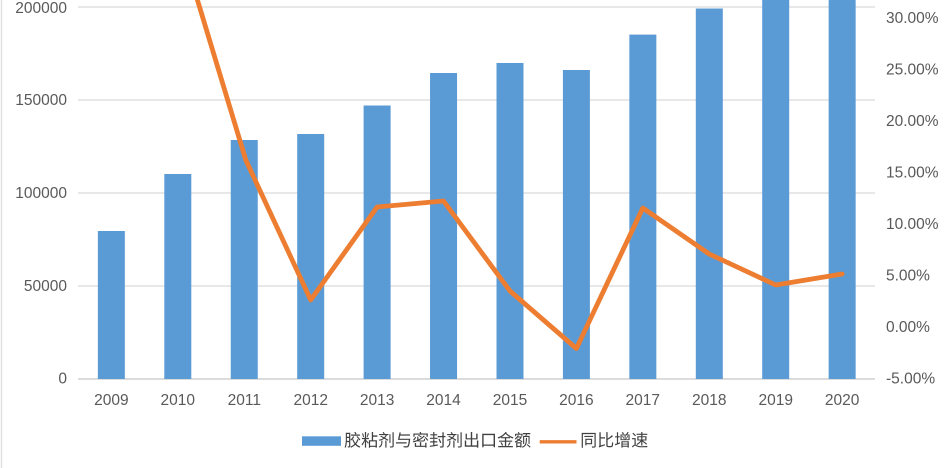 The height and width of the screenshot is (468, 951). I want to click on svg-text: 2011, so click(244, 400).